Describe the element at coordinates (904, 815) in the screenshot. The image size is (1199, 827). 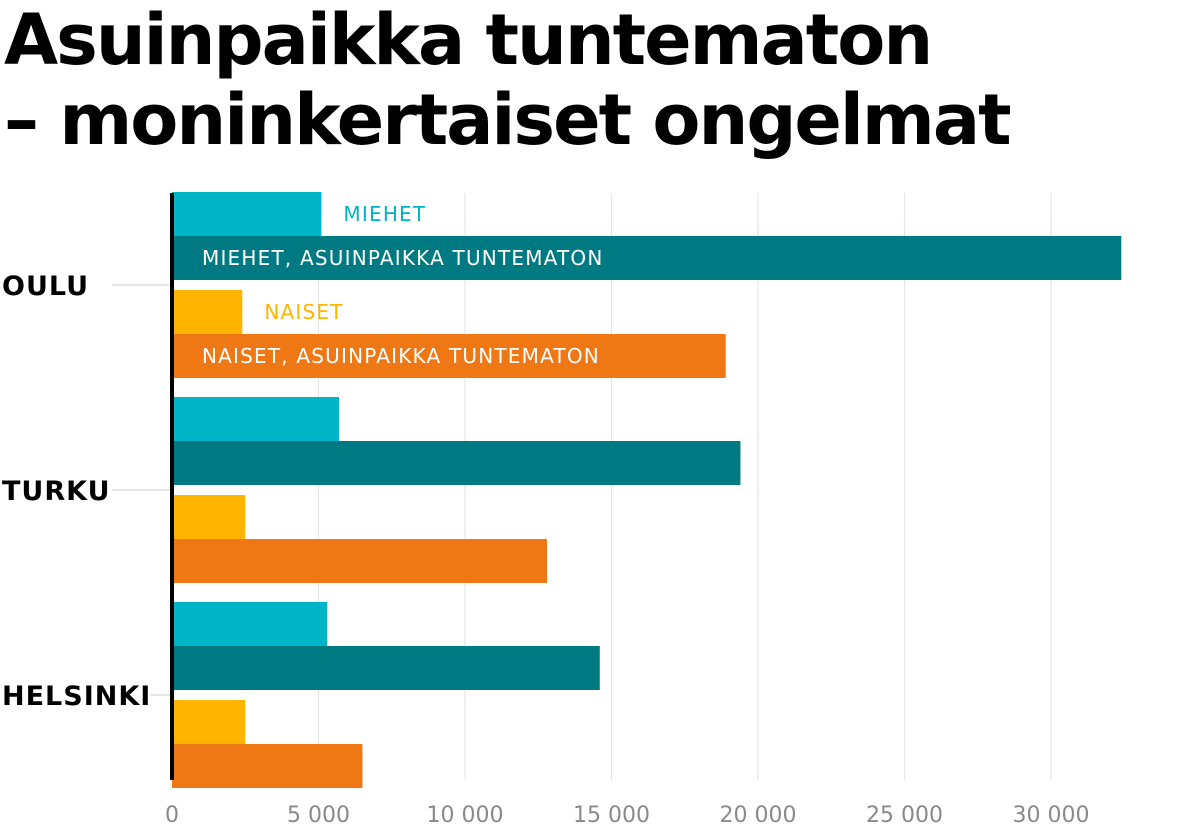
I see `x-tick-label: 25 000` at that location.